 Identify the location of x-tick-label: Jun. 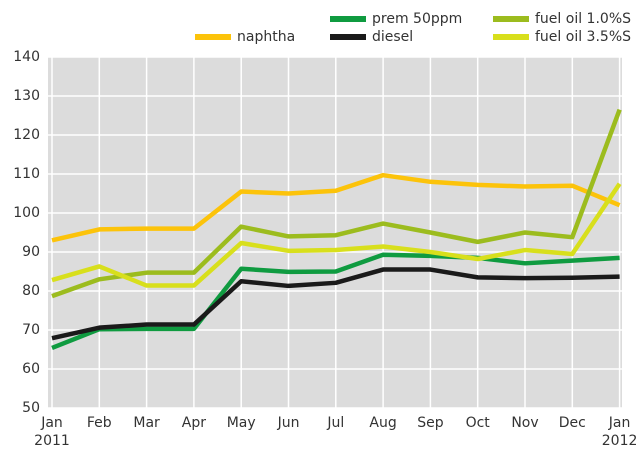
(288, 423).